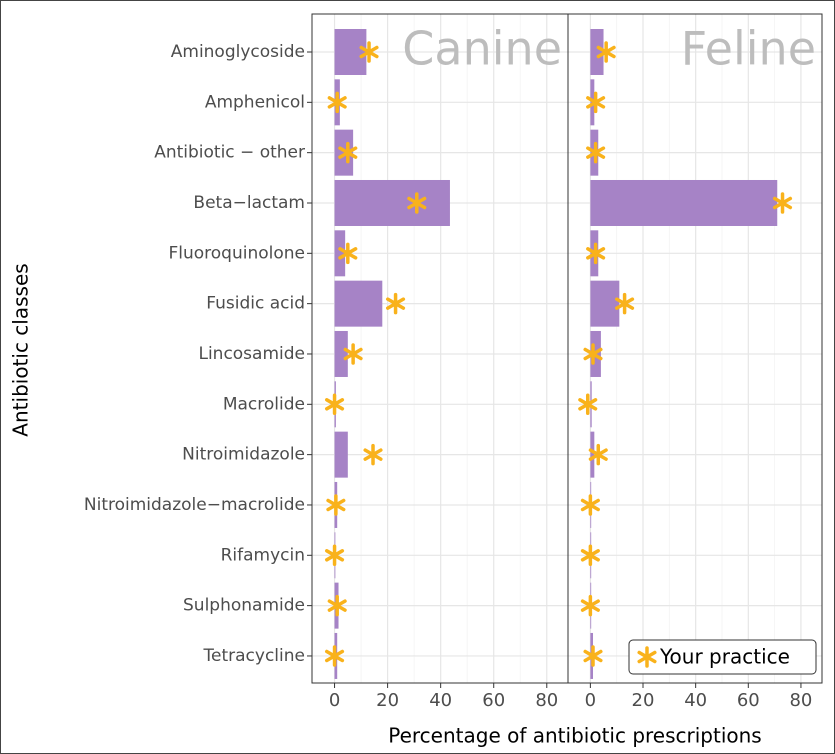  Describe the element at coordinates (574, 736) in the screenshot. I see `x-axis-title: Percentage of antibiotic prescriptions` at that location.